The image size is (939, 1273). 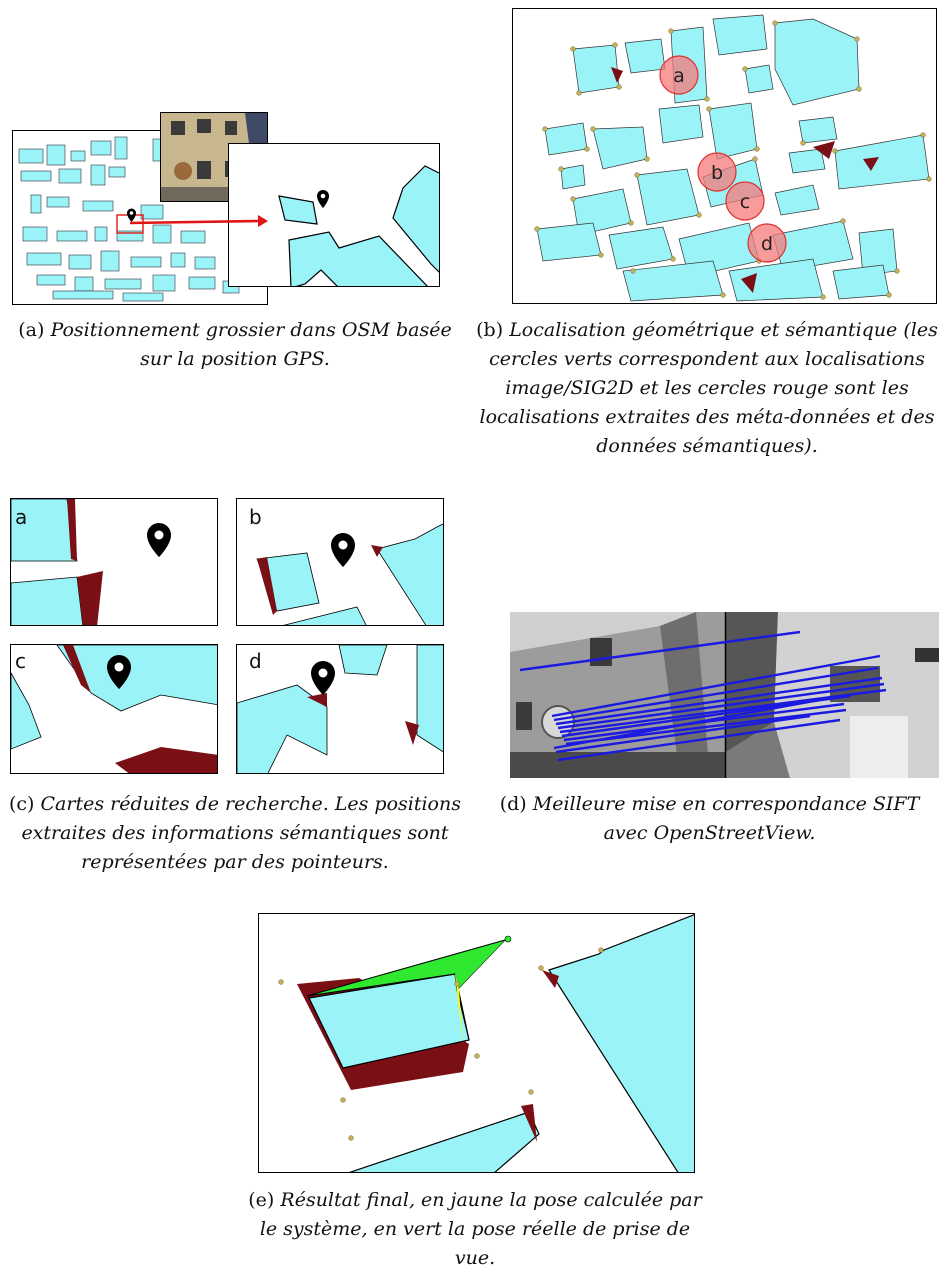 What do you see at coordinates (323, 678) in the screenshot?
I see `semantic-pin-icon-d` at bounding box center [323, 678].